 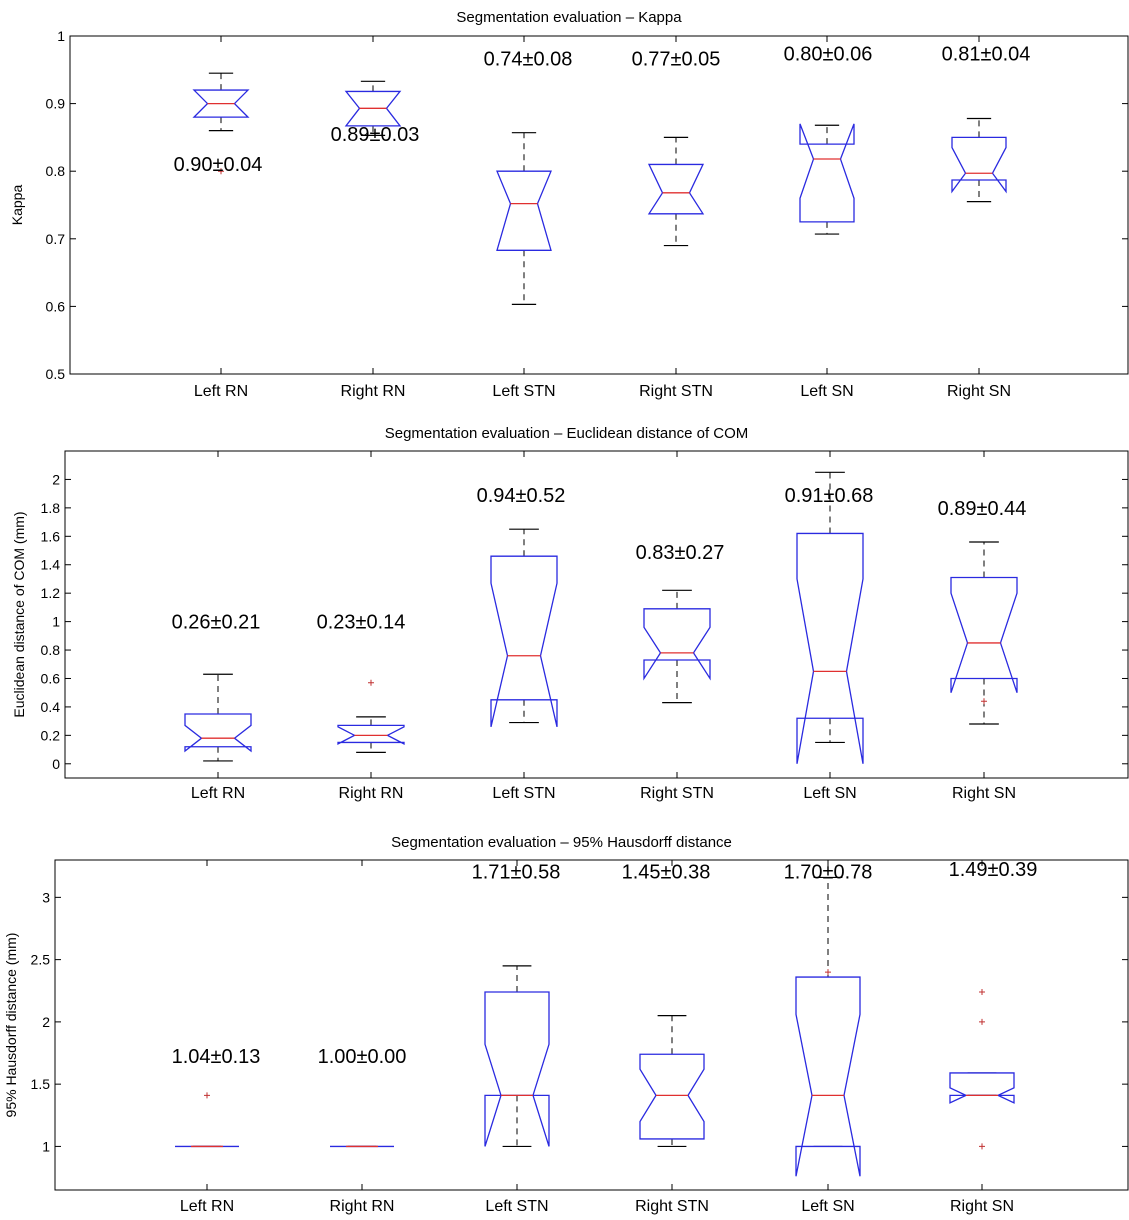 What do you see at coordinates (41, 960) in the screenshot?
I see `y-tick-label: 2.5` at bounding box center [41, 960].